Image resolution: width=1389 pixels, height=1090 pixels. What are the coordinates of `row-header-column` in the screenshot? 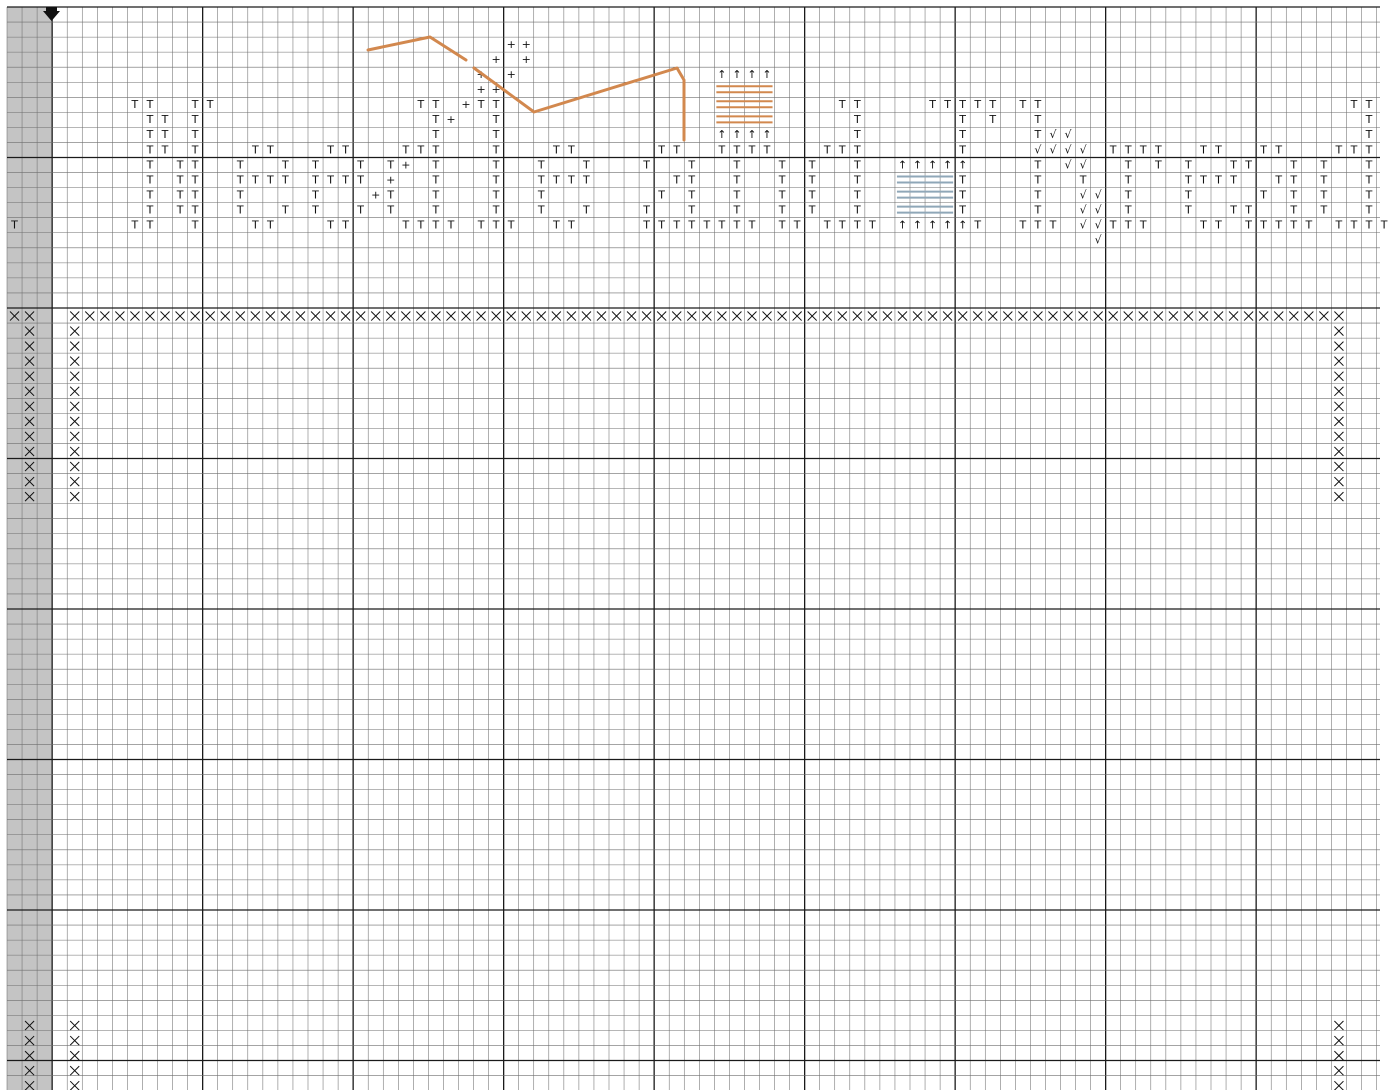 It's located at (29, 548).